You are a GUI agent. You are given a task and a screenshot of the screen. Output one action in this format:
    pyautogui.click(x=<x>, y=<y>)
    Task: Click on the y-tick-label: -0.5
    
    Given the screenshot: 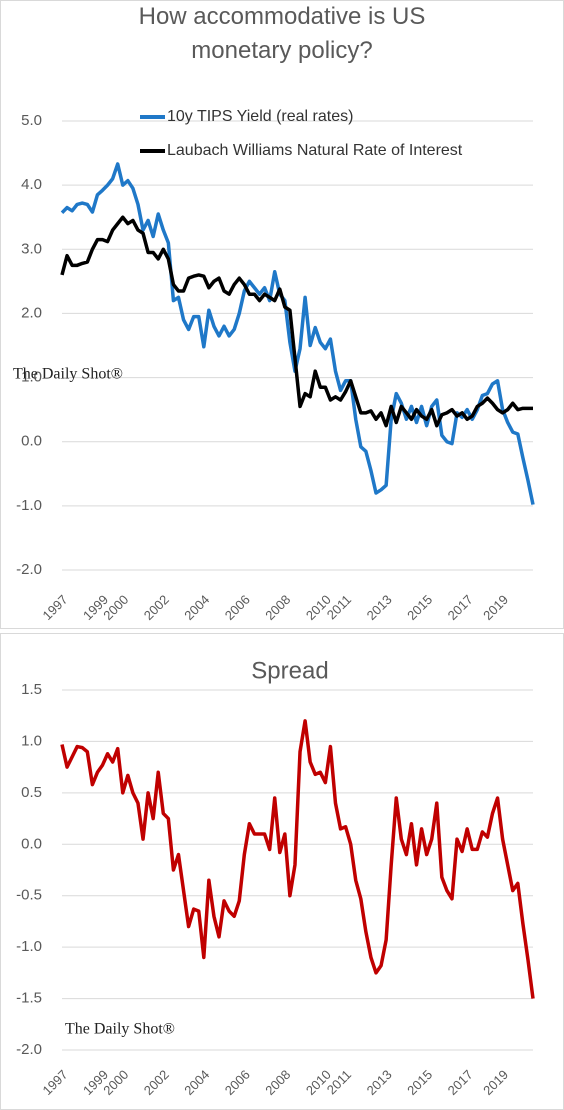 What is the action you would take?
    pyautogui.click(x=29, y=895)
    